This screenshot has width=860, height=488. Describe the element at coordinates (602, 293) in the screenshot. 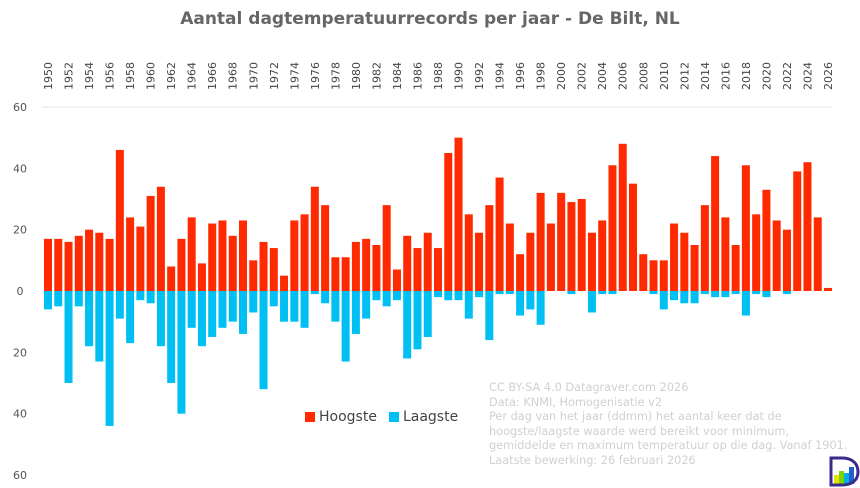

I see `bar-laagste-2004` at that location.